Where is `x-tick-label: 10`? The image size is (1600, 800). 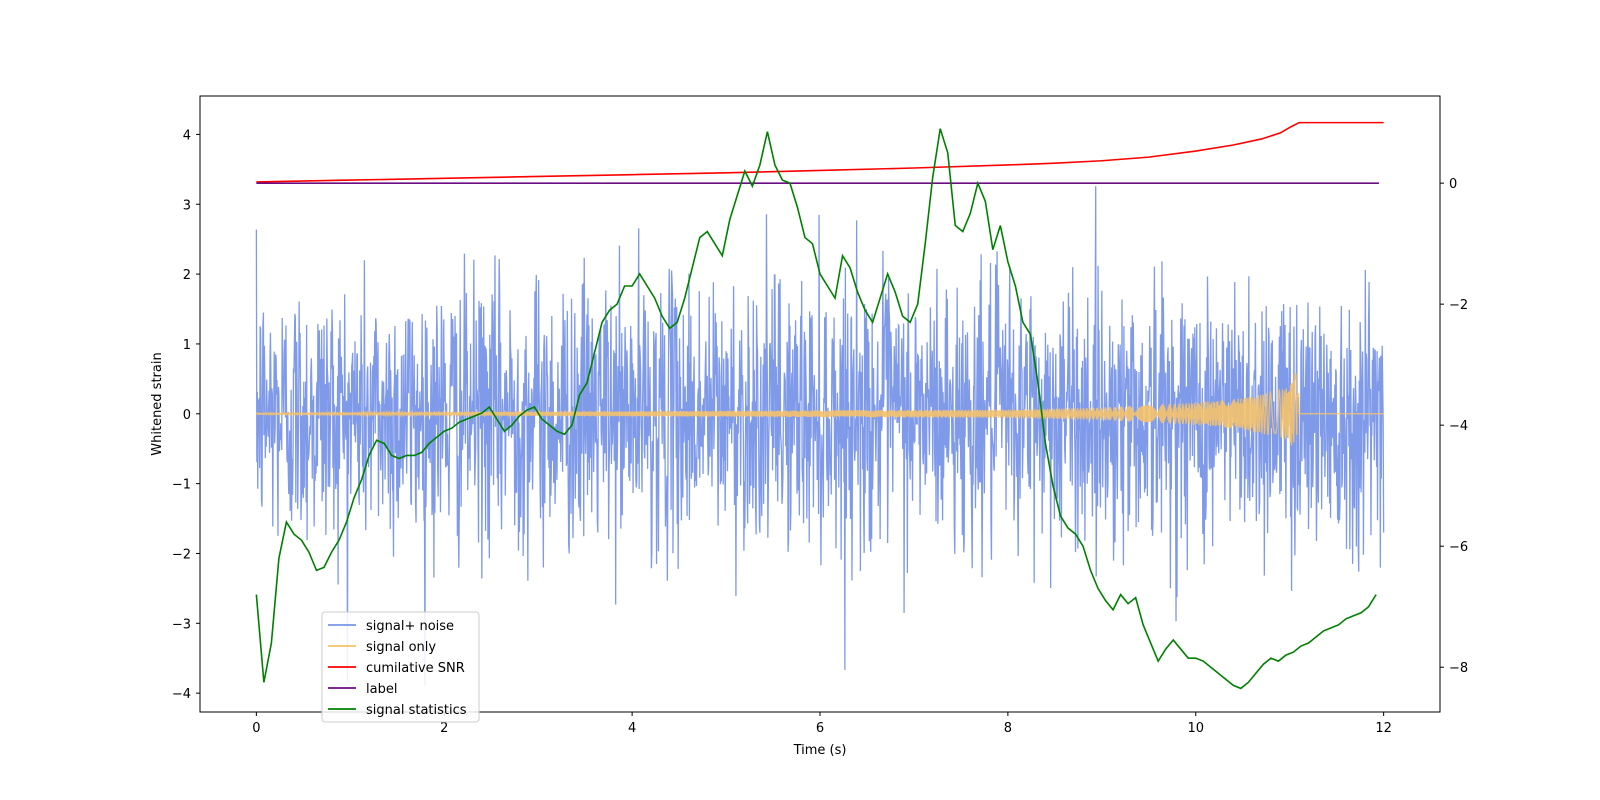 x-tick-label: 10 is located at coordinates (1195, 728).